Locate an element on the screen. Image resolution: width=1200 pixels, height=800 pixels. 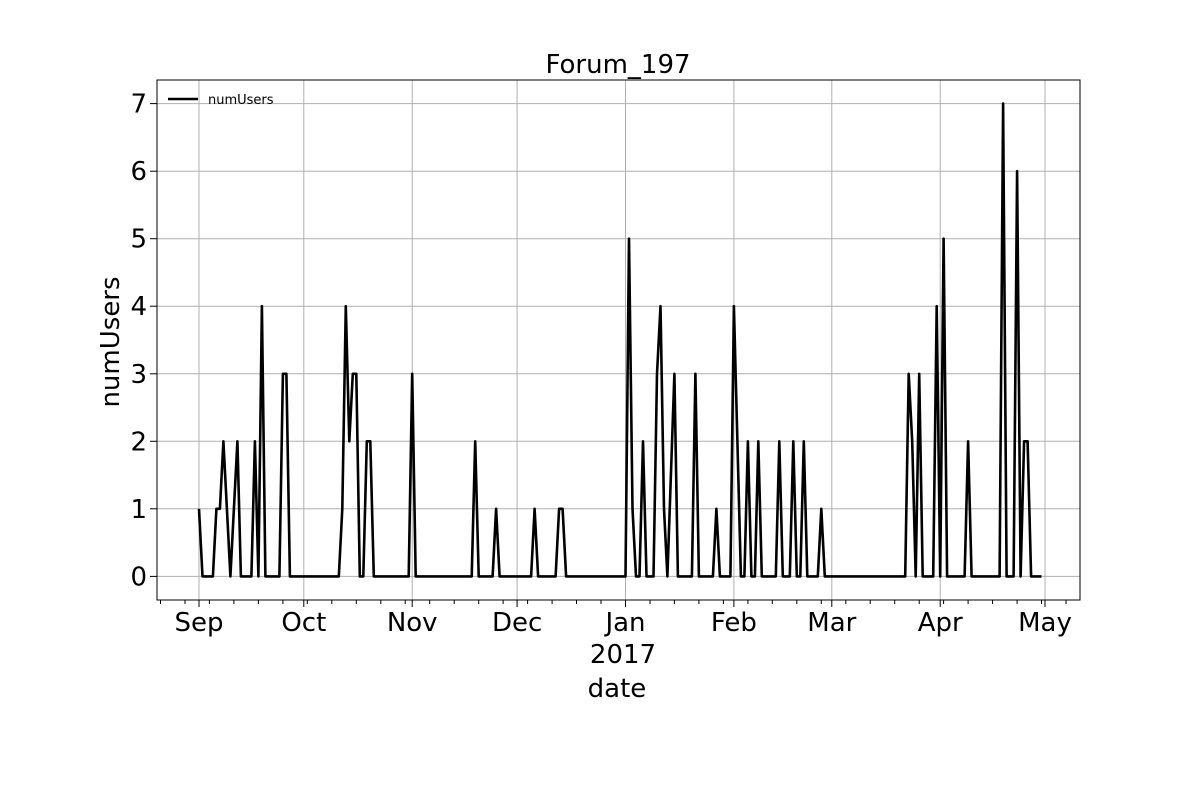
y-tick-label: 6 is located at coordinates (138, 172).